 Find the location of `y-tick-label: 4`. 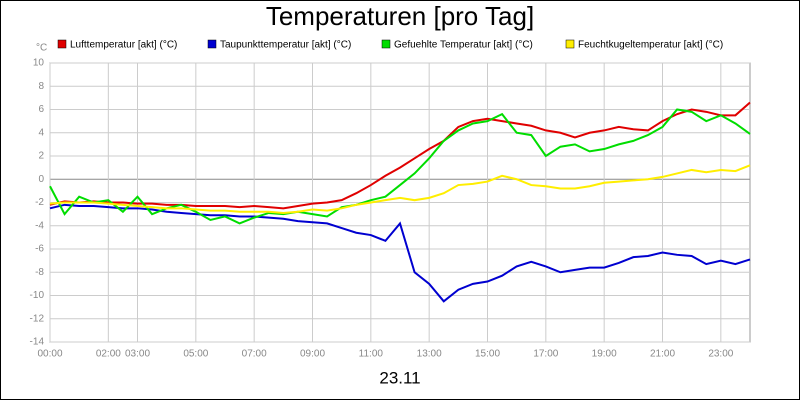

y-tick-label: 4 is located at coordinates (41, 132).